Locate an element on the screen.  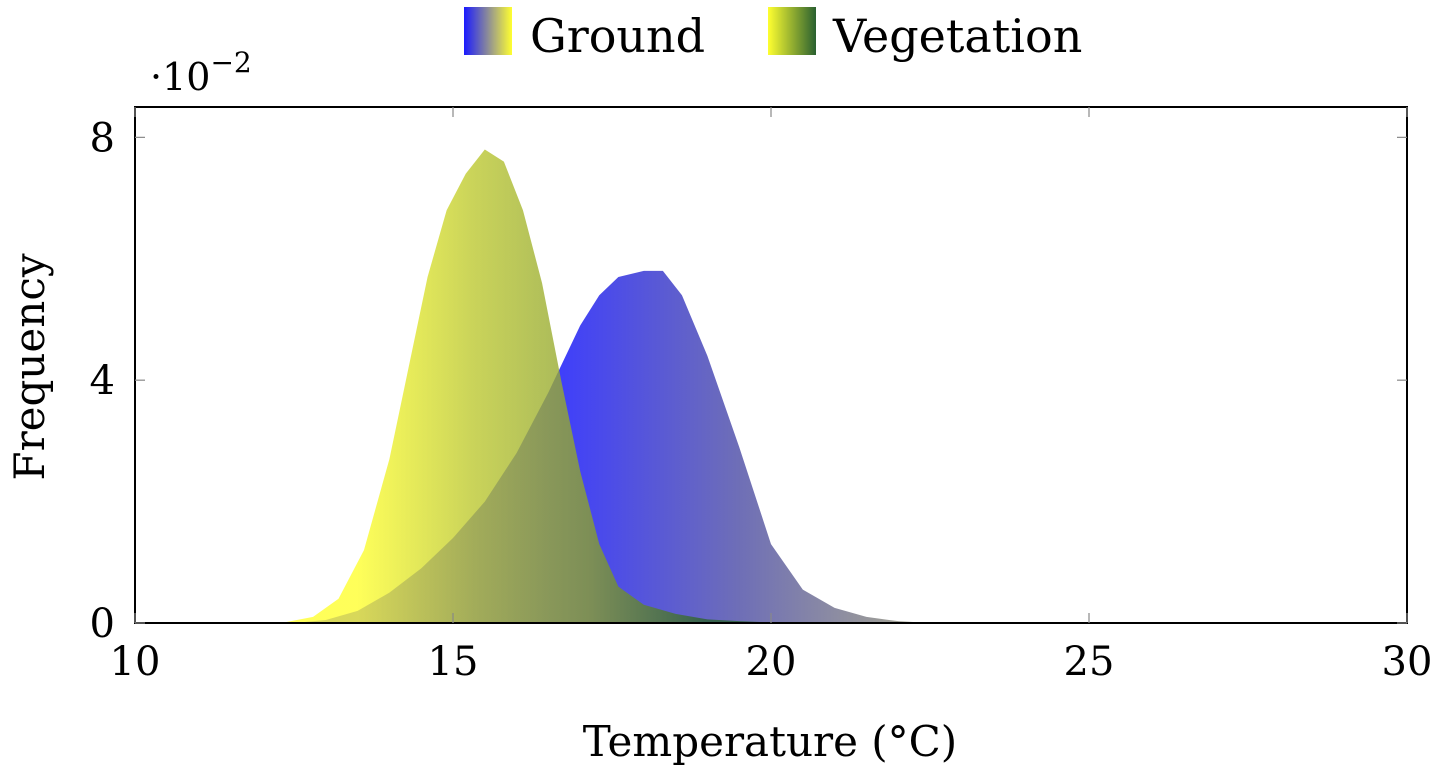
legend-label-vegetation: Vegetation is located at coordinates (957, 36).